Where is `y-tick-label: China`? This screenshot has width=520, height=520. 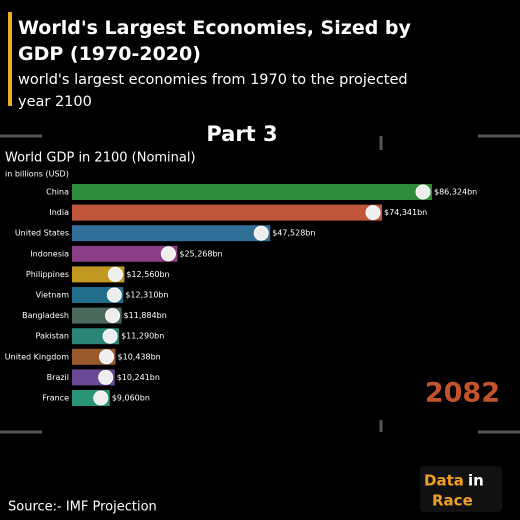 y-tick-label: China is located at coordinates (57, 192).